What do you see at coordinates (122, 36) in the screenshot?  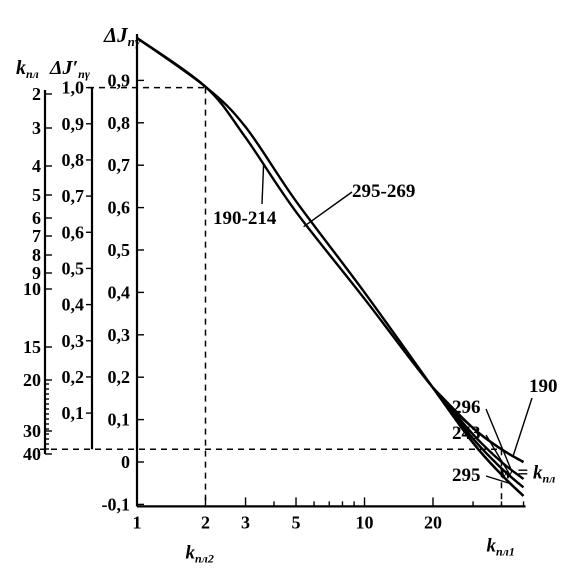 I see `y-axis-title: ΔJпγ` at bounding box center [122, 36].